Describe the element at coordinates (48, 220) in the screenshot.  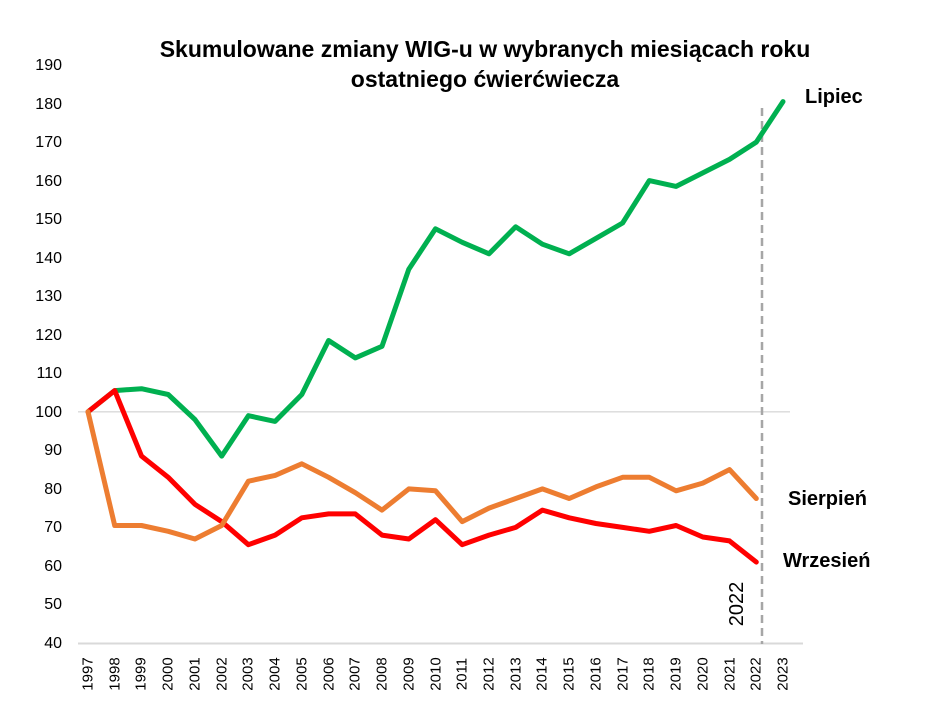
I see `y-tick-label: 150` at that location.